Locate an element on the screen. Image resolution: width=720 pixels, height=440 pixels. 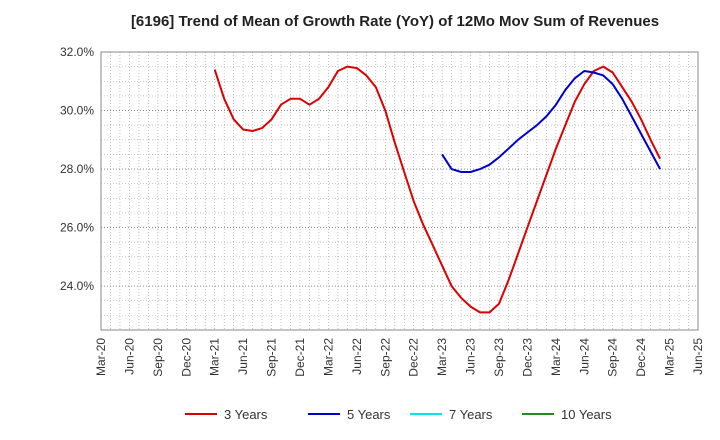
legend-label: 5 Years is located at coordinates (369, 414).